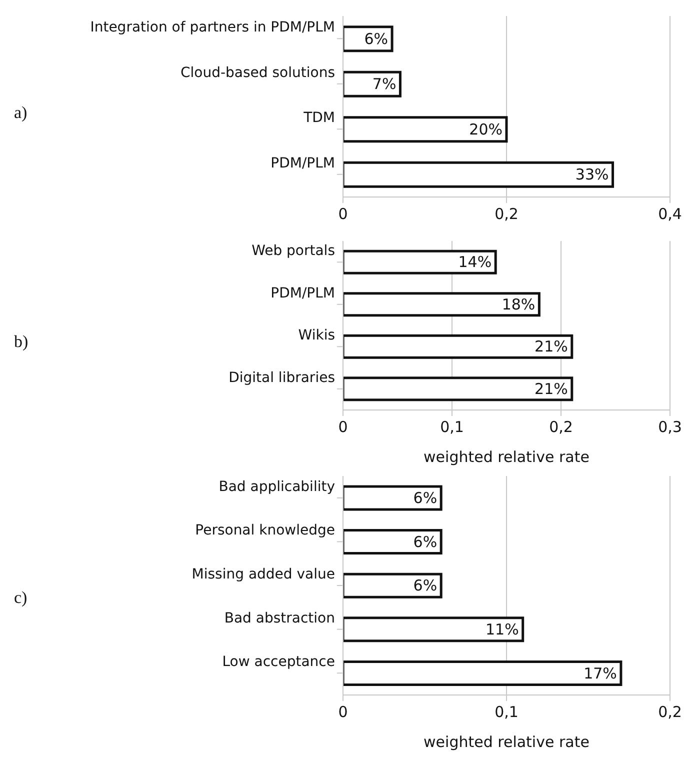  Describe the element at coordinates (276, 486) in the screenshot. I see `y-tick-label: Bad applicability` at that location.